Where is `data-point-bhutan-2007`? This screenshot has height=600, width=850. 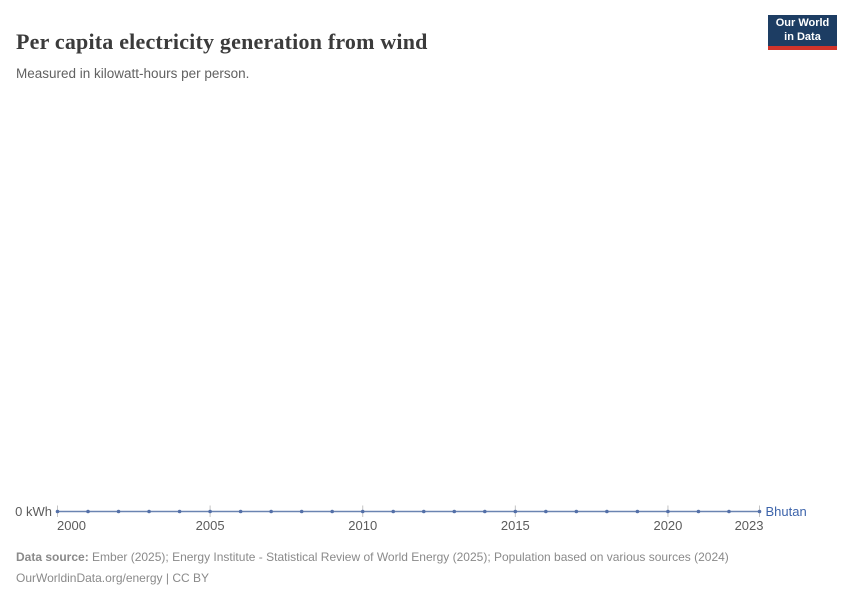
data-point-bhutan-2007 is located at coordinates (271, 511).